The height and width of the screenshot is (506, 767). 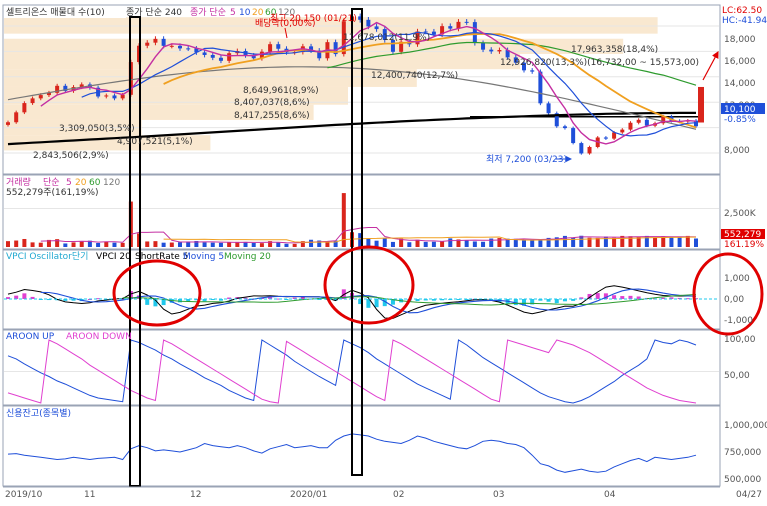 What do you see at coordinates (357, 242) in the screenshot?
I see `highlight-box-right` at bounding box center [357, 242].